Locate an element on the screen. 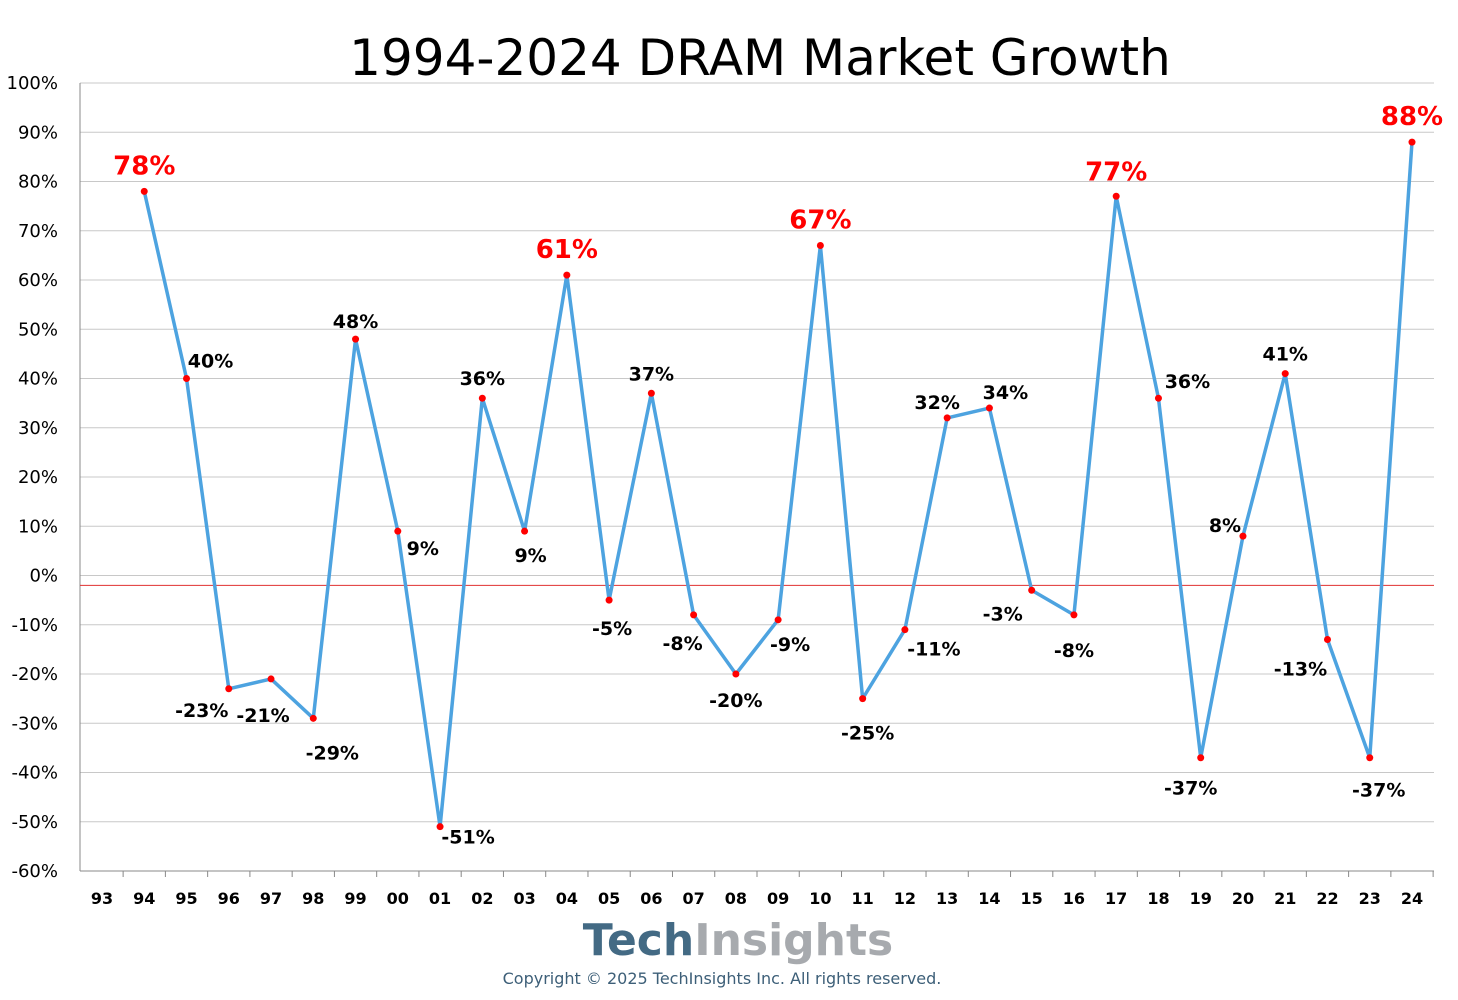 This screenshot has width=1458, height=1000. y-tick-label: 30% is located at coordinates (38, 428).